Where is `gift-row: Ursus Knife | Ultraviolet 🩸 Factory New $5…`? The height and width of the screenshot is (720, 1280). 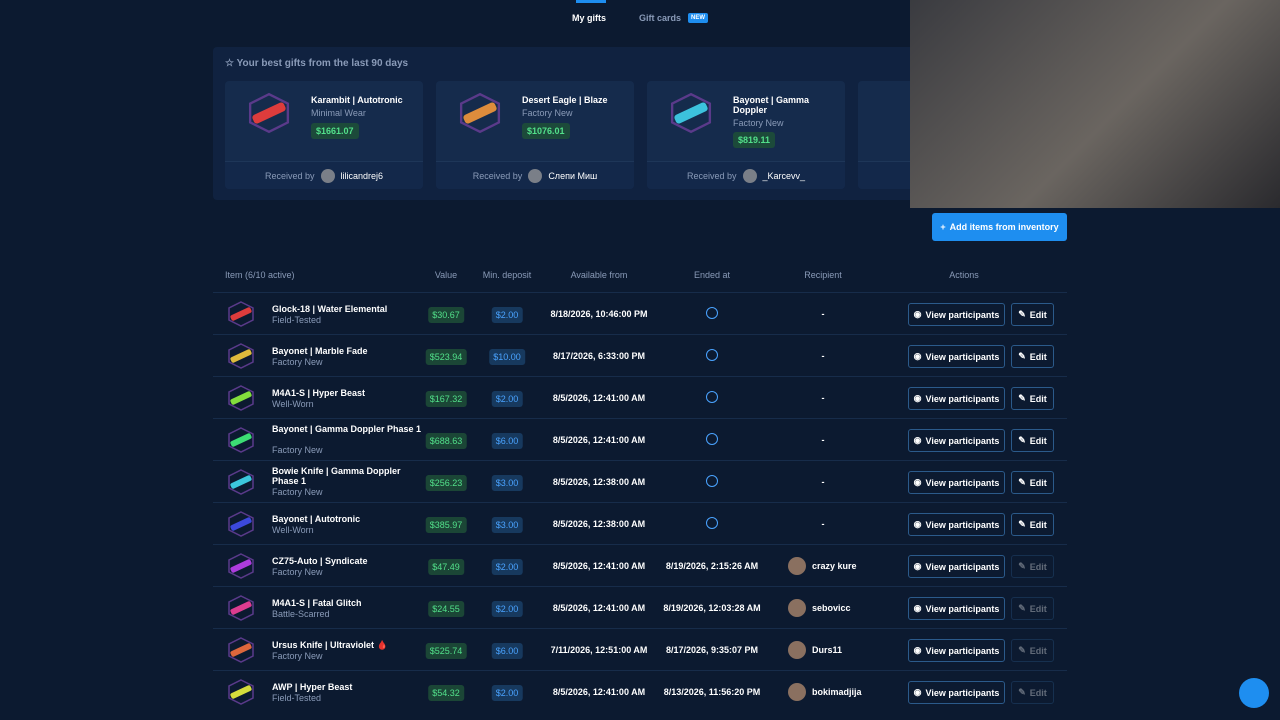
gift-row: Ursus Knife | Ultraviolet 🩸 Factory New $5… is located at coordinates (640, 649).